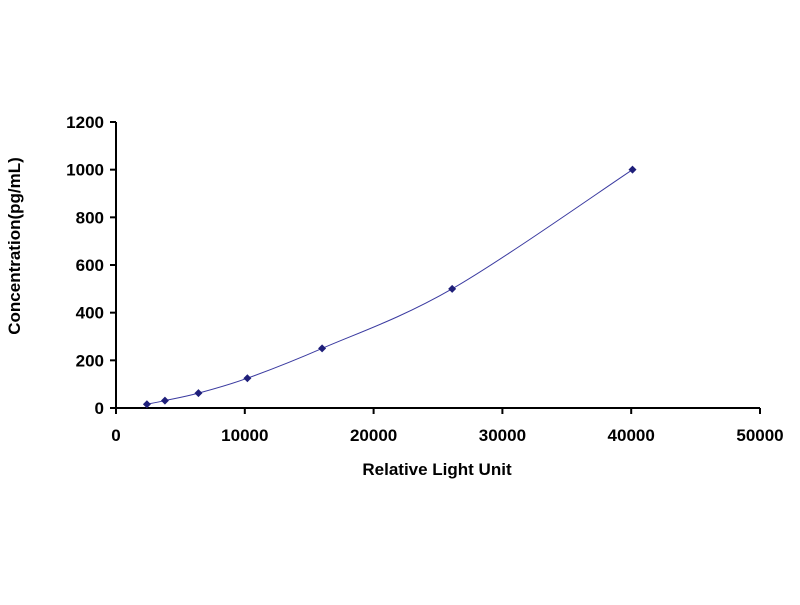 The width and height of the screenshot is (800, 605). I want to click on x-tick-label: 20000, so click(373, 435).